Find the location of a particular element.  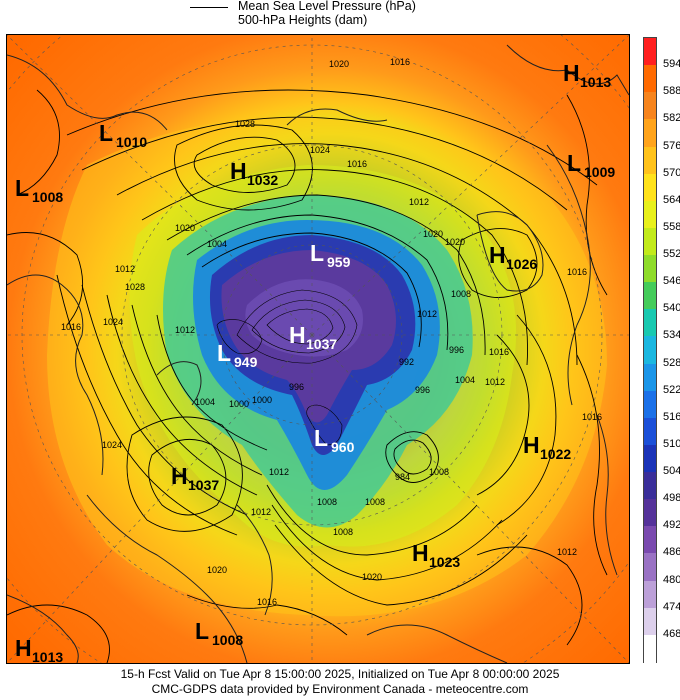

low-pressure-center: L 960 is located at coordinates (334, 440).